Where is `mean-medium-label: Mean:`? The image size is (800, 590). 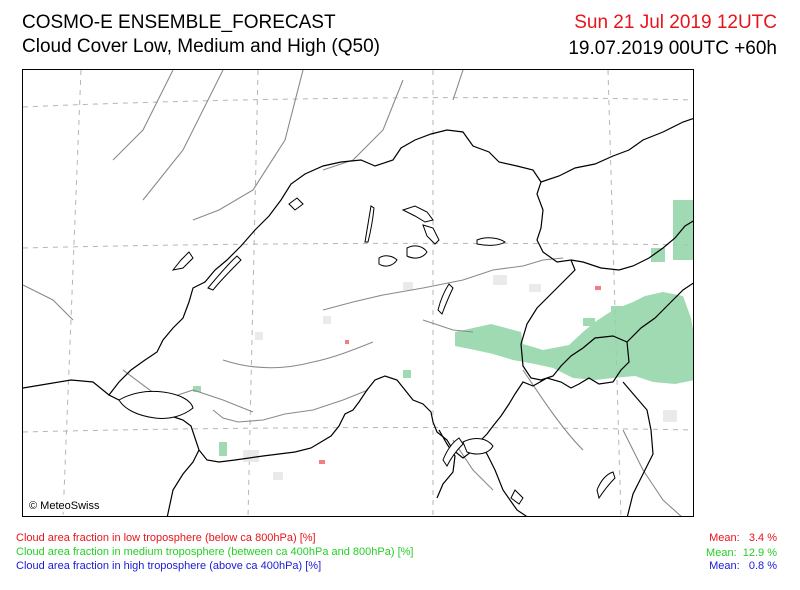 mean-medium-label: Mean: is located at coordinates (721, 553).